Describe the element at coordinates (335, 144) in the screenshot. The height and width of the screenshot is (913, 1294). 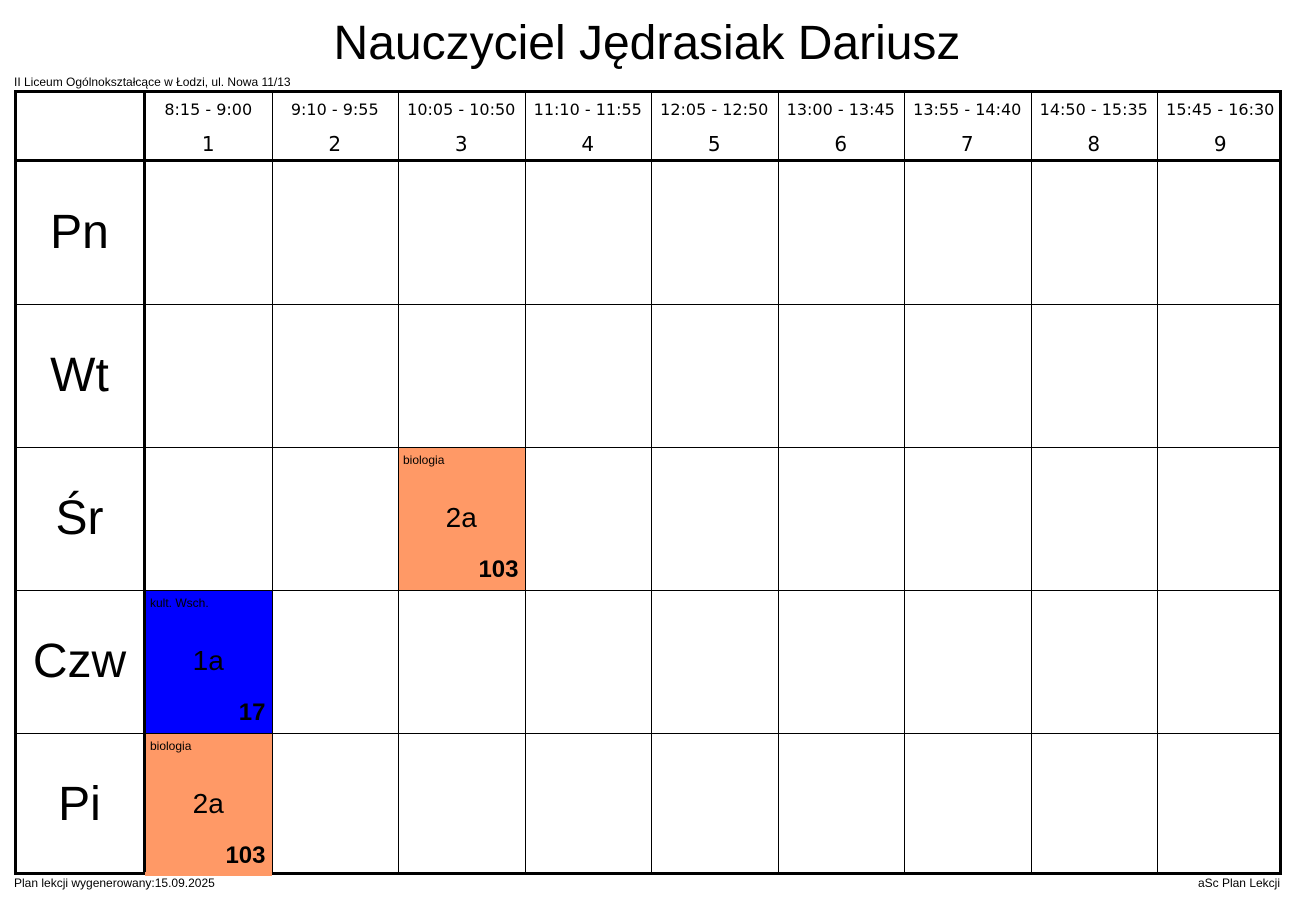
I see `period-number: 2` at that location.